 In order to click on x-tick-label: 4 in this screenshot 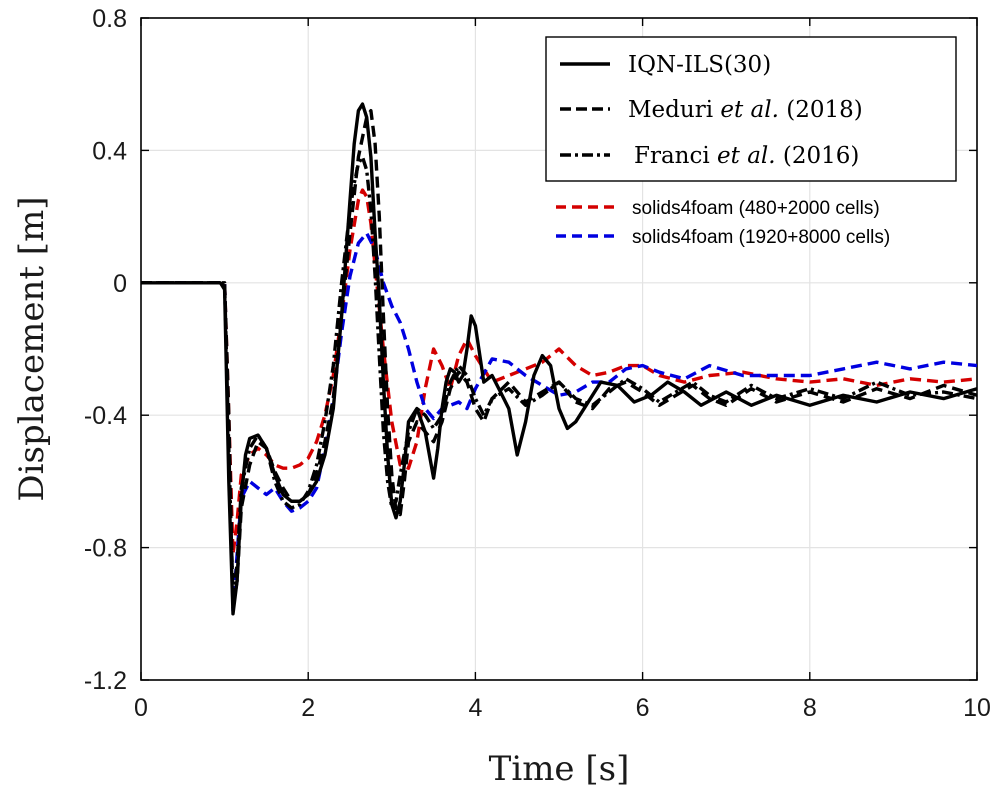, I will do `click(475, 708)`.